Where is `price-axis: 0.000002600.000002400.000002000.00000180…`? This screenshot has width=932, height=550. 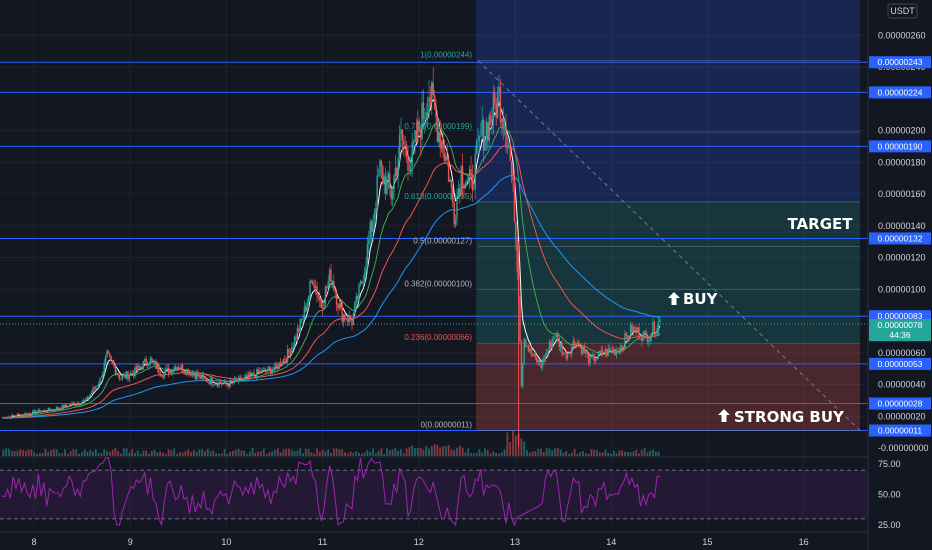 price-axis: 0.000002600.000002400.000002000.00000180… is located at coordinates (900, 241).